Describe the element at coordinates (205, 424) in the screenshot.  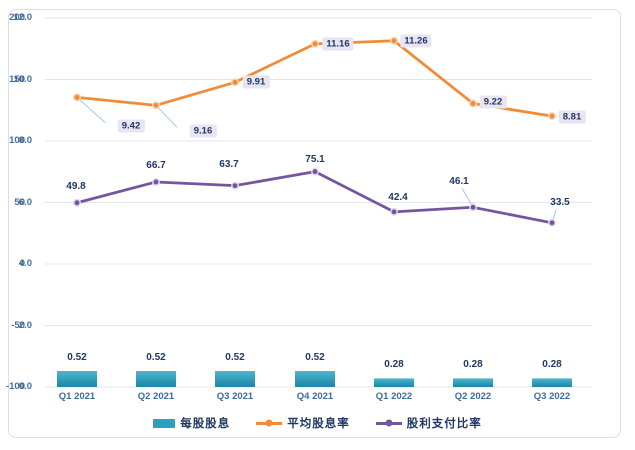
I see `legend-label-dividend-per-share: 每股股息` at that location.